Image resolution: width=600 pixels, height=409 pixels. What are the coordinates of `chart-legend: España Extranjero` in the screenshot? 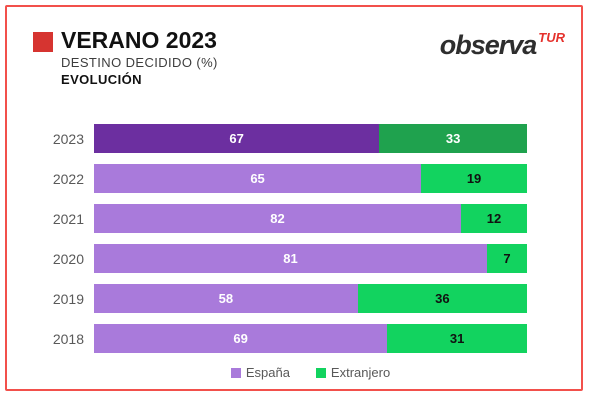 It's located at (310, 372).